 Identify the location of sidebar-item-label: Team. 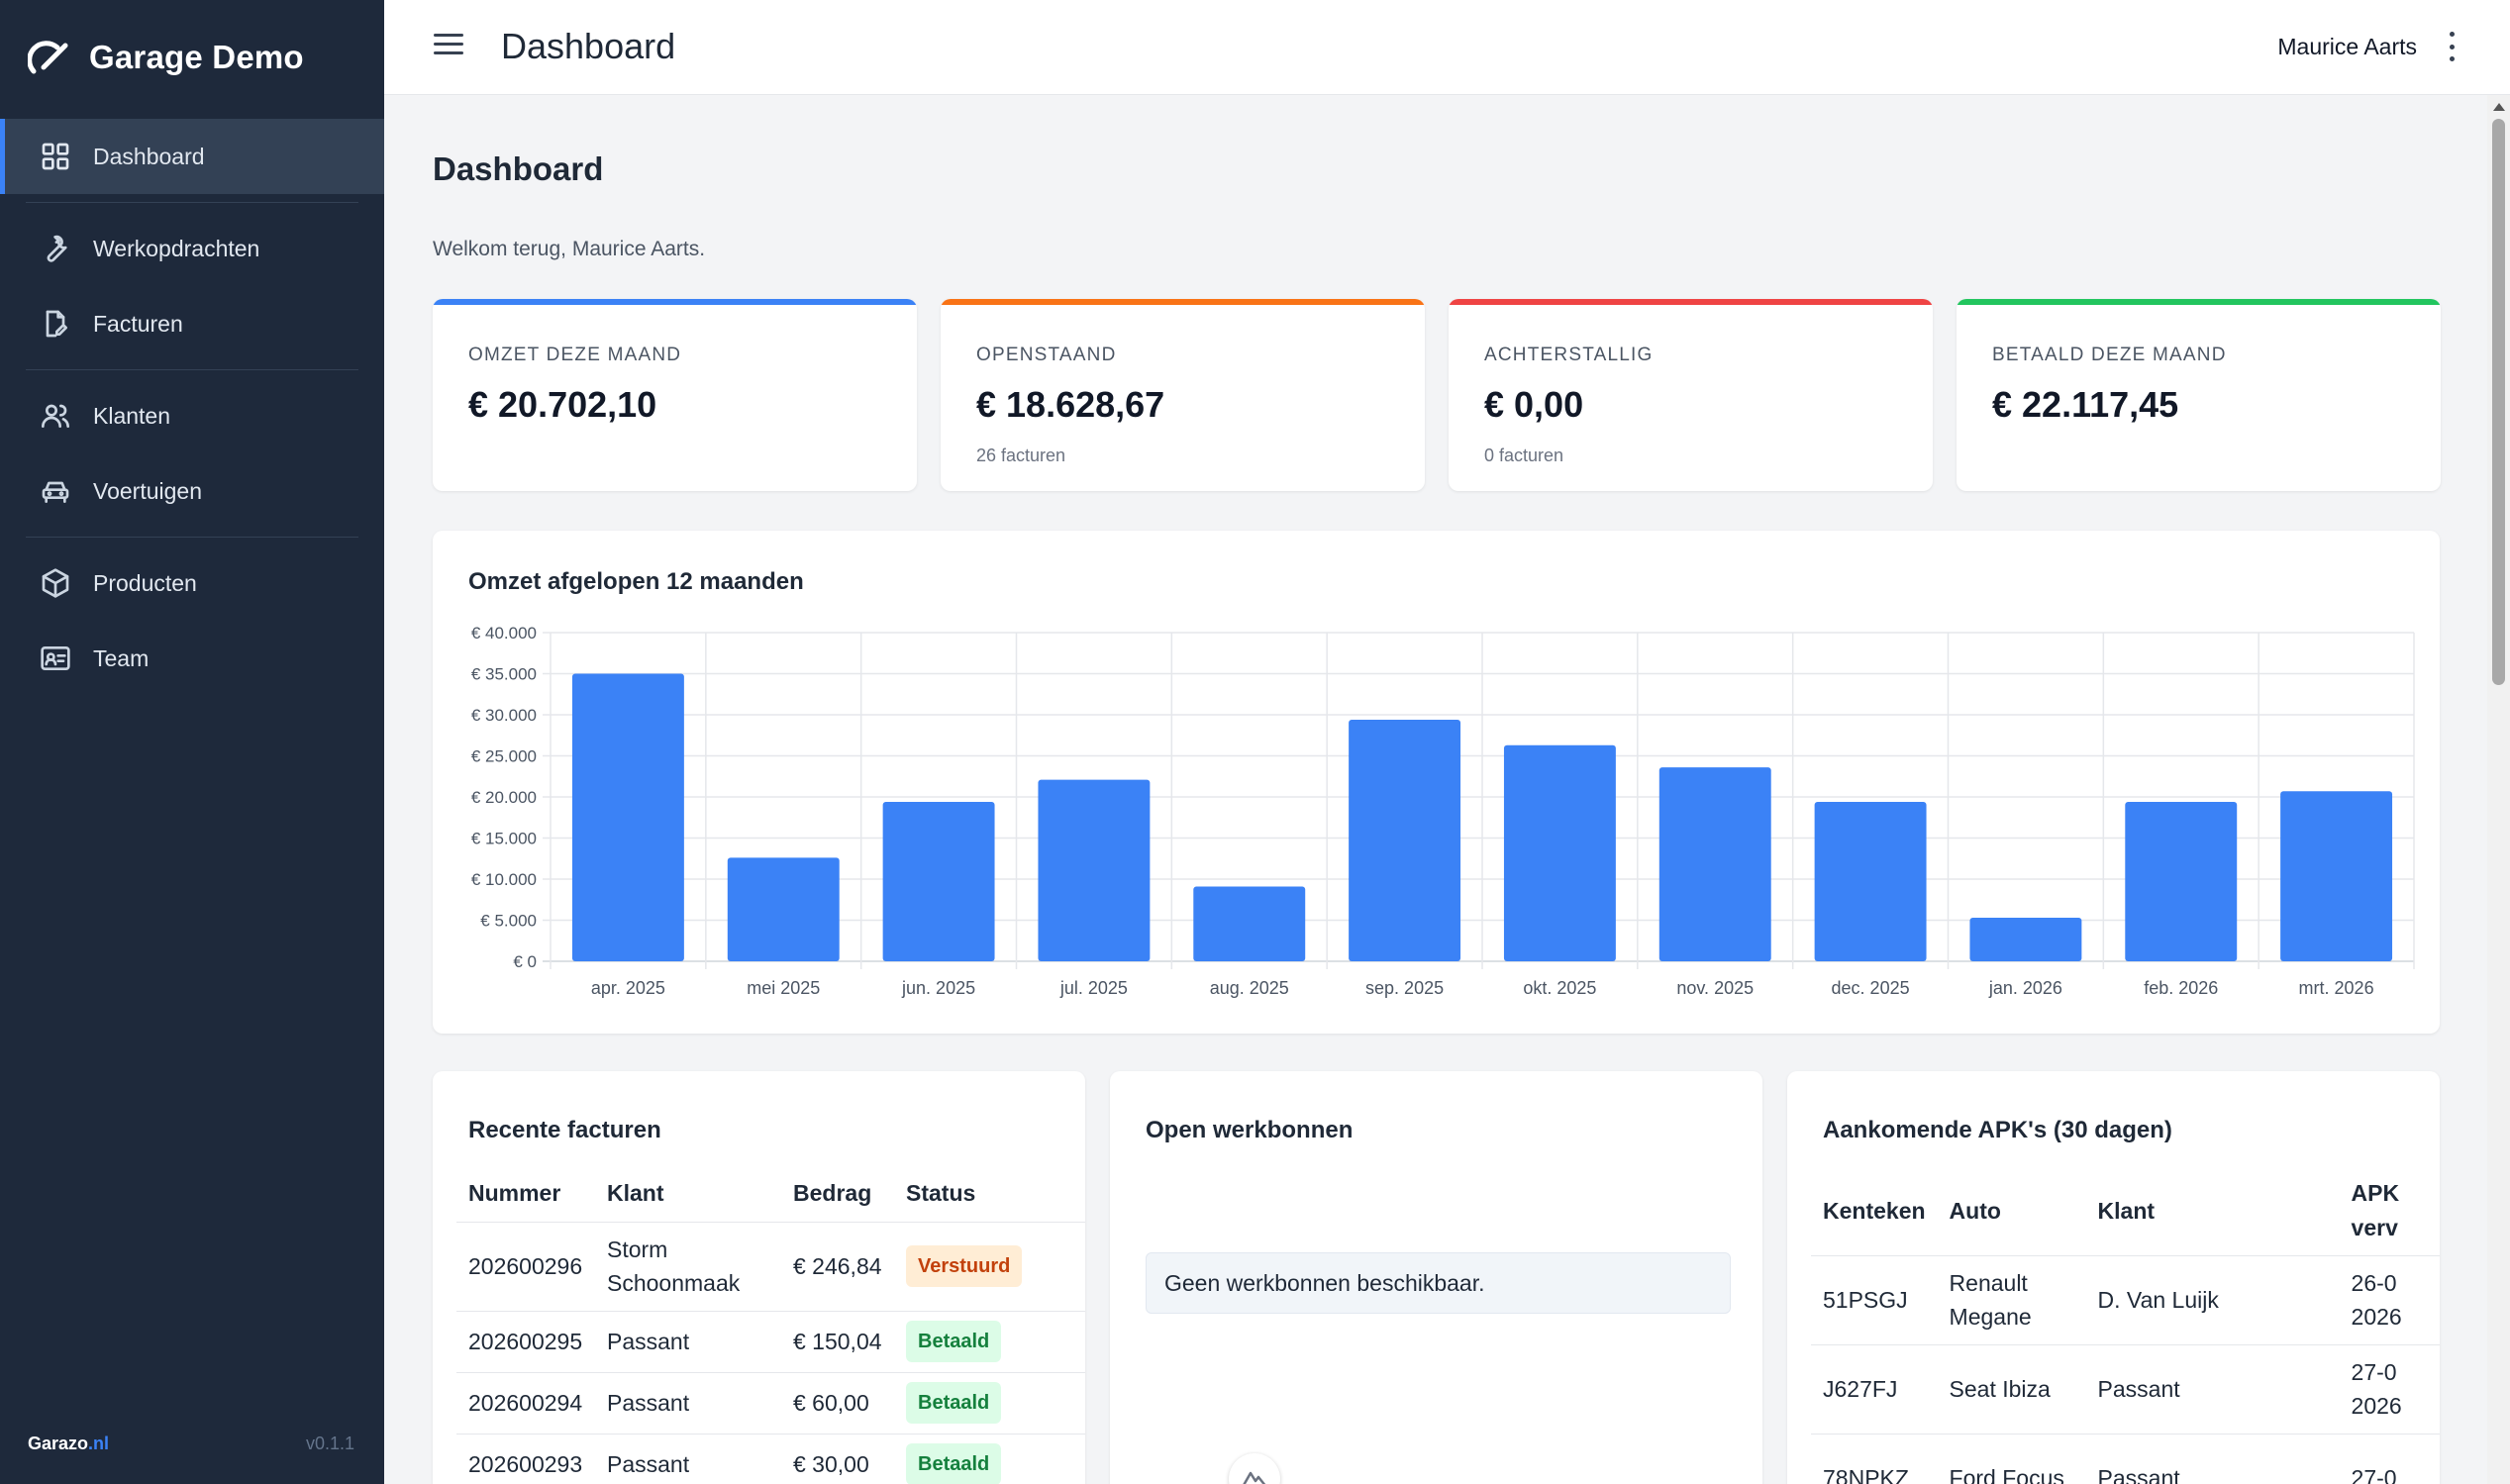
(121, 657).